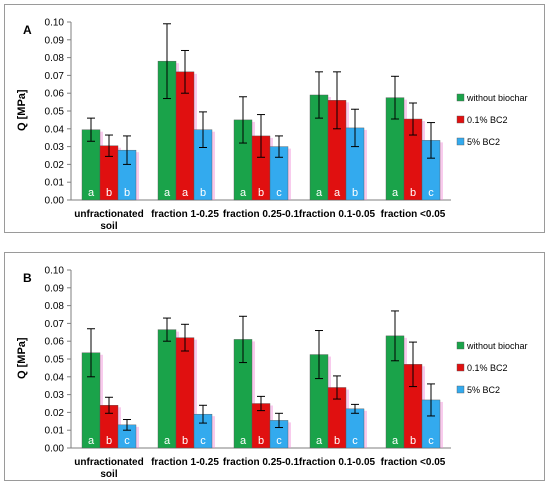 Image resolution: width=550 pixels, height=488 pixels. I want to click on category-label-a: fraction 0.25-0.1, so click(261, 214).